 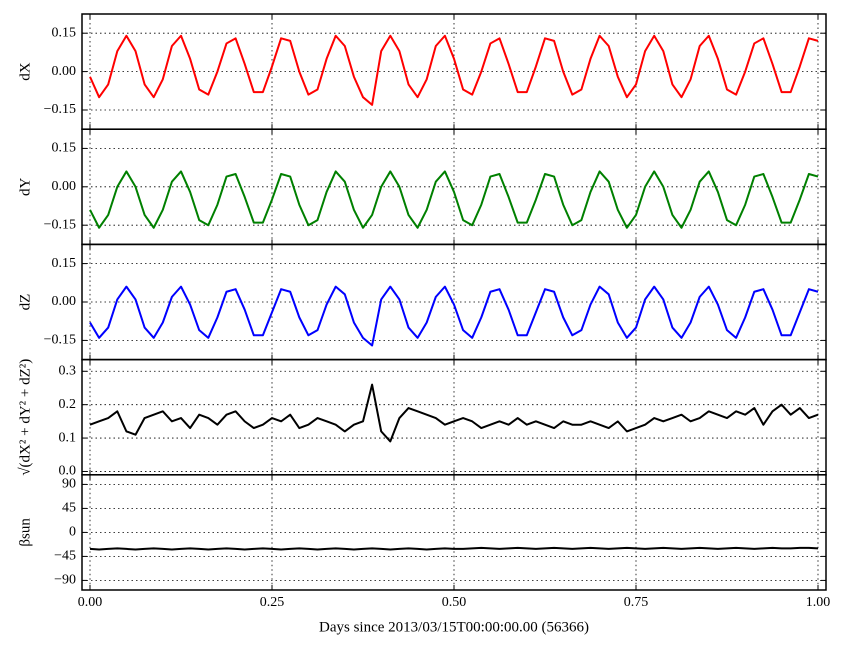 What do you see at coordinates (68, 471) in the screenshot?
I see `y-tick-label: 0.0` at bounding box center [68, 471].